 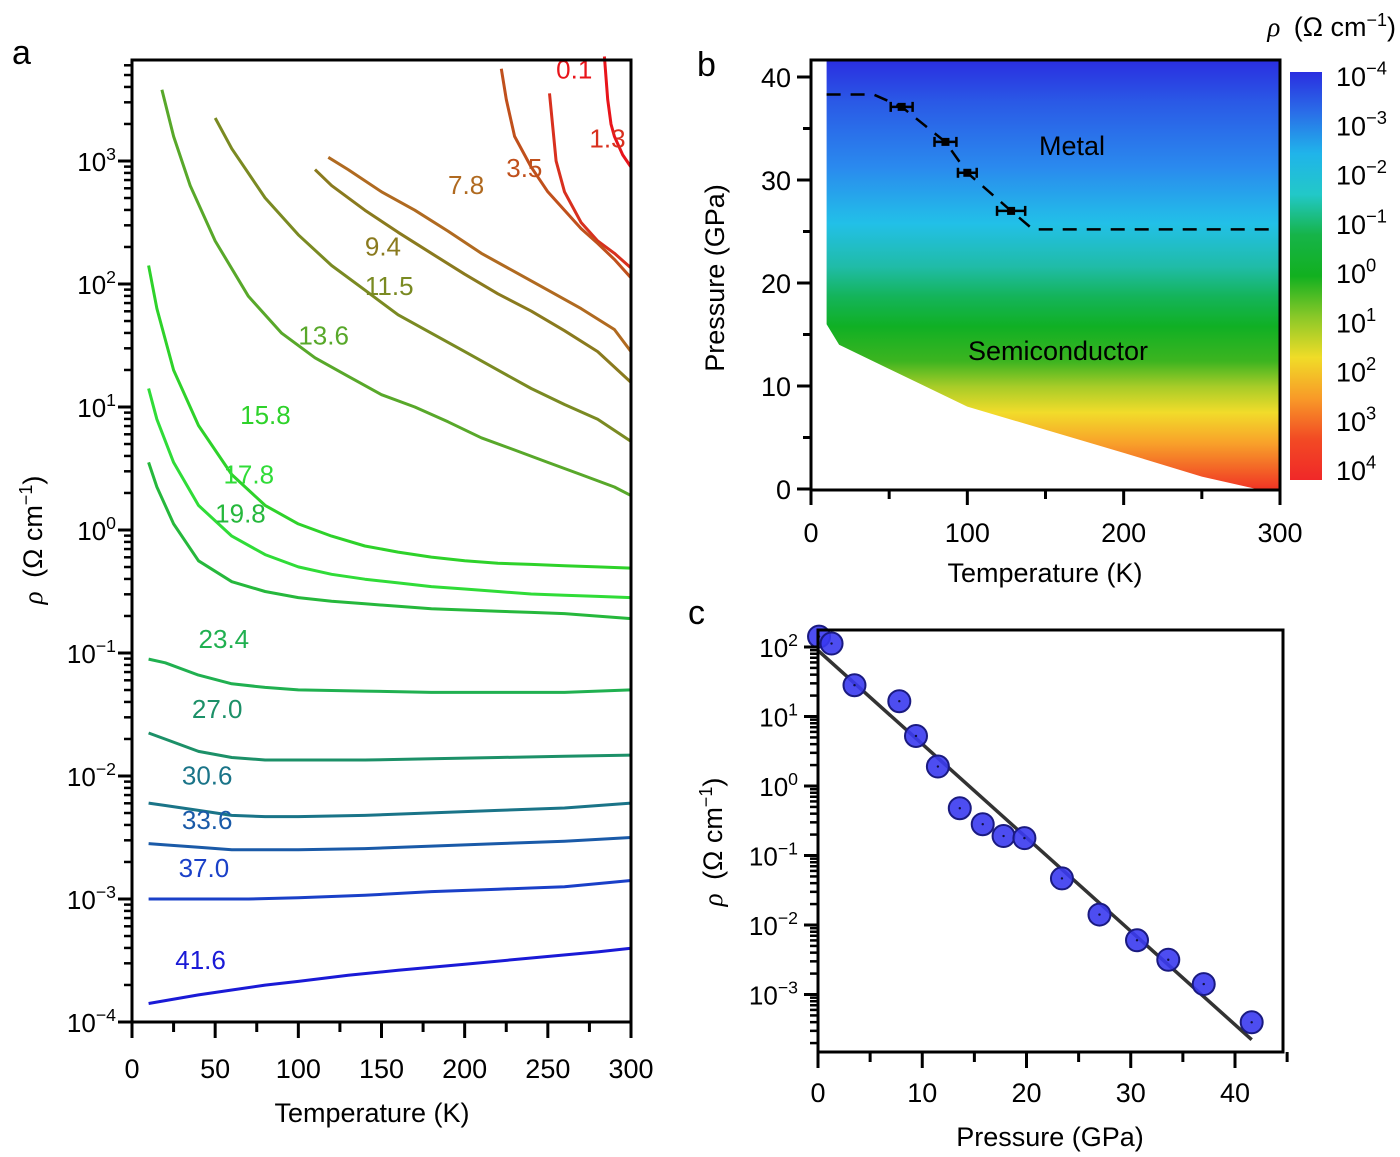 I want to click on panel-b-x-ticks: 0 100 200 300, so click(x=1053, y=518).